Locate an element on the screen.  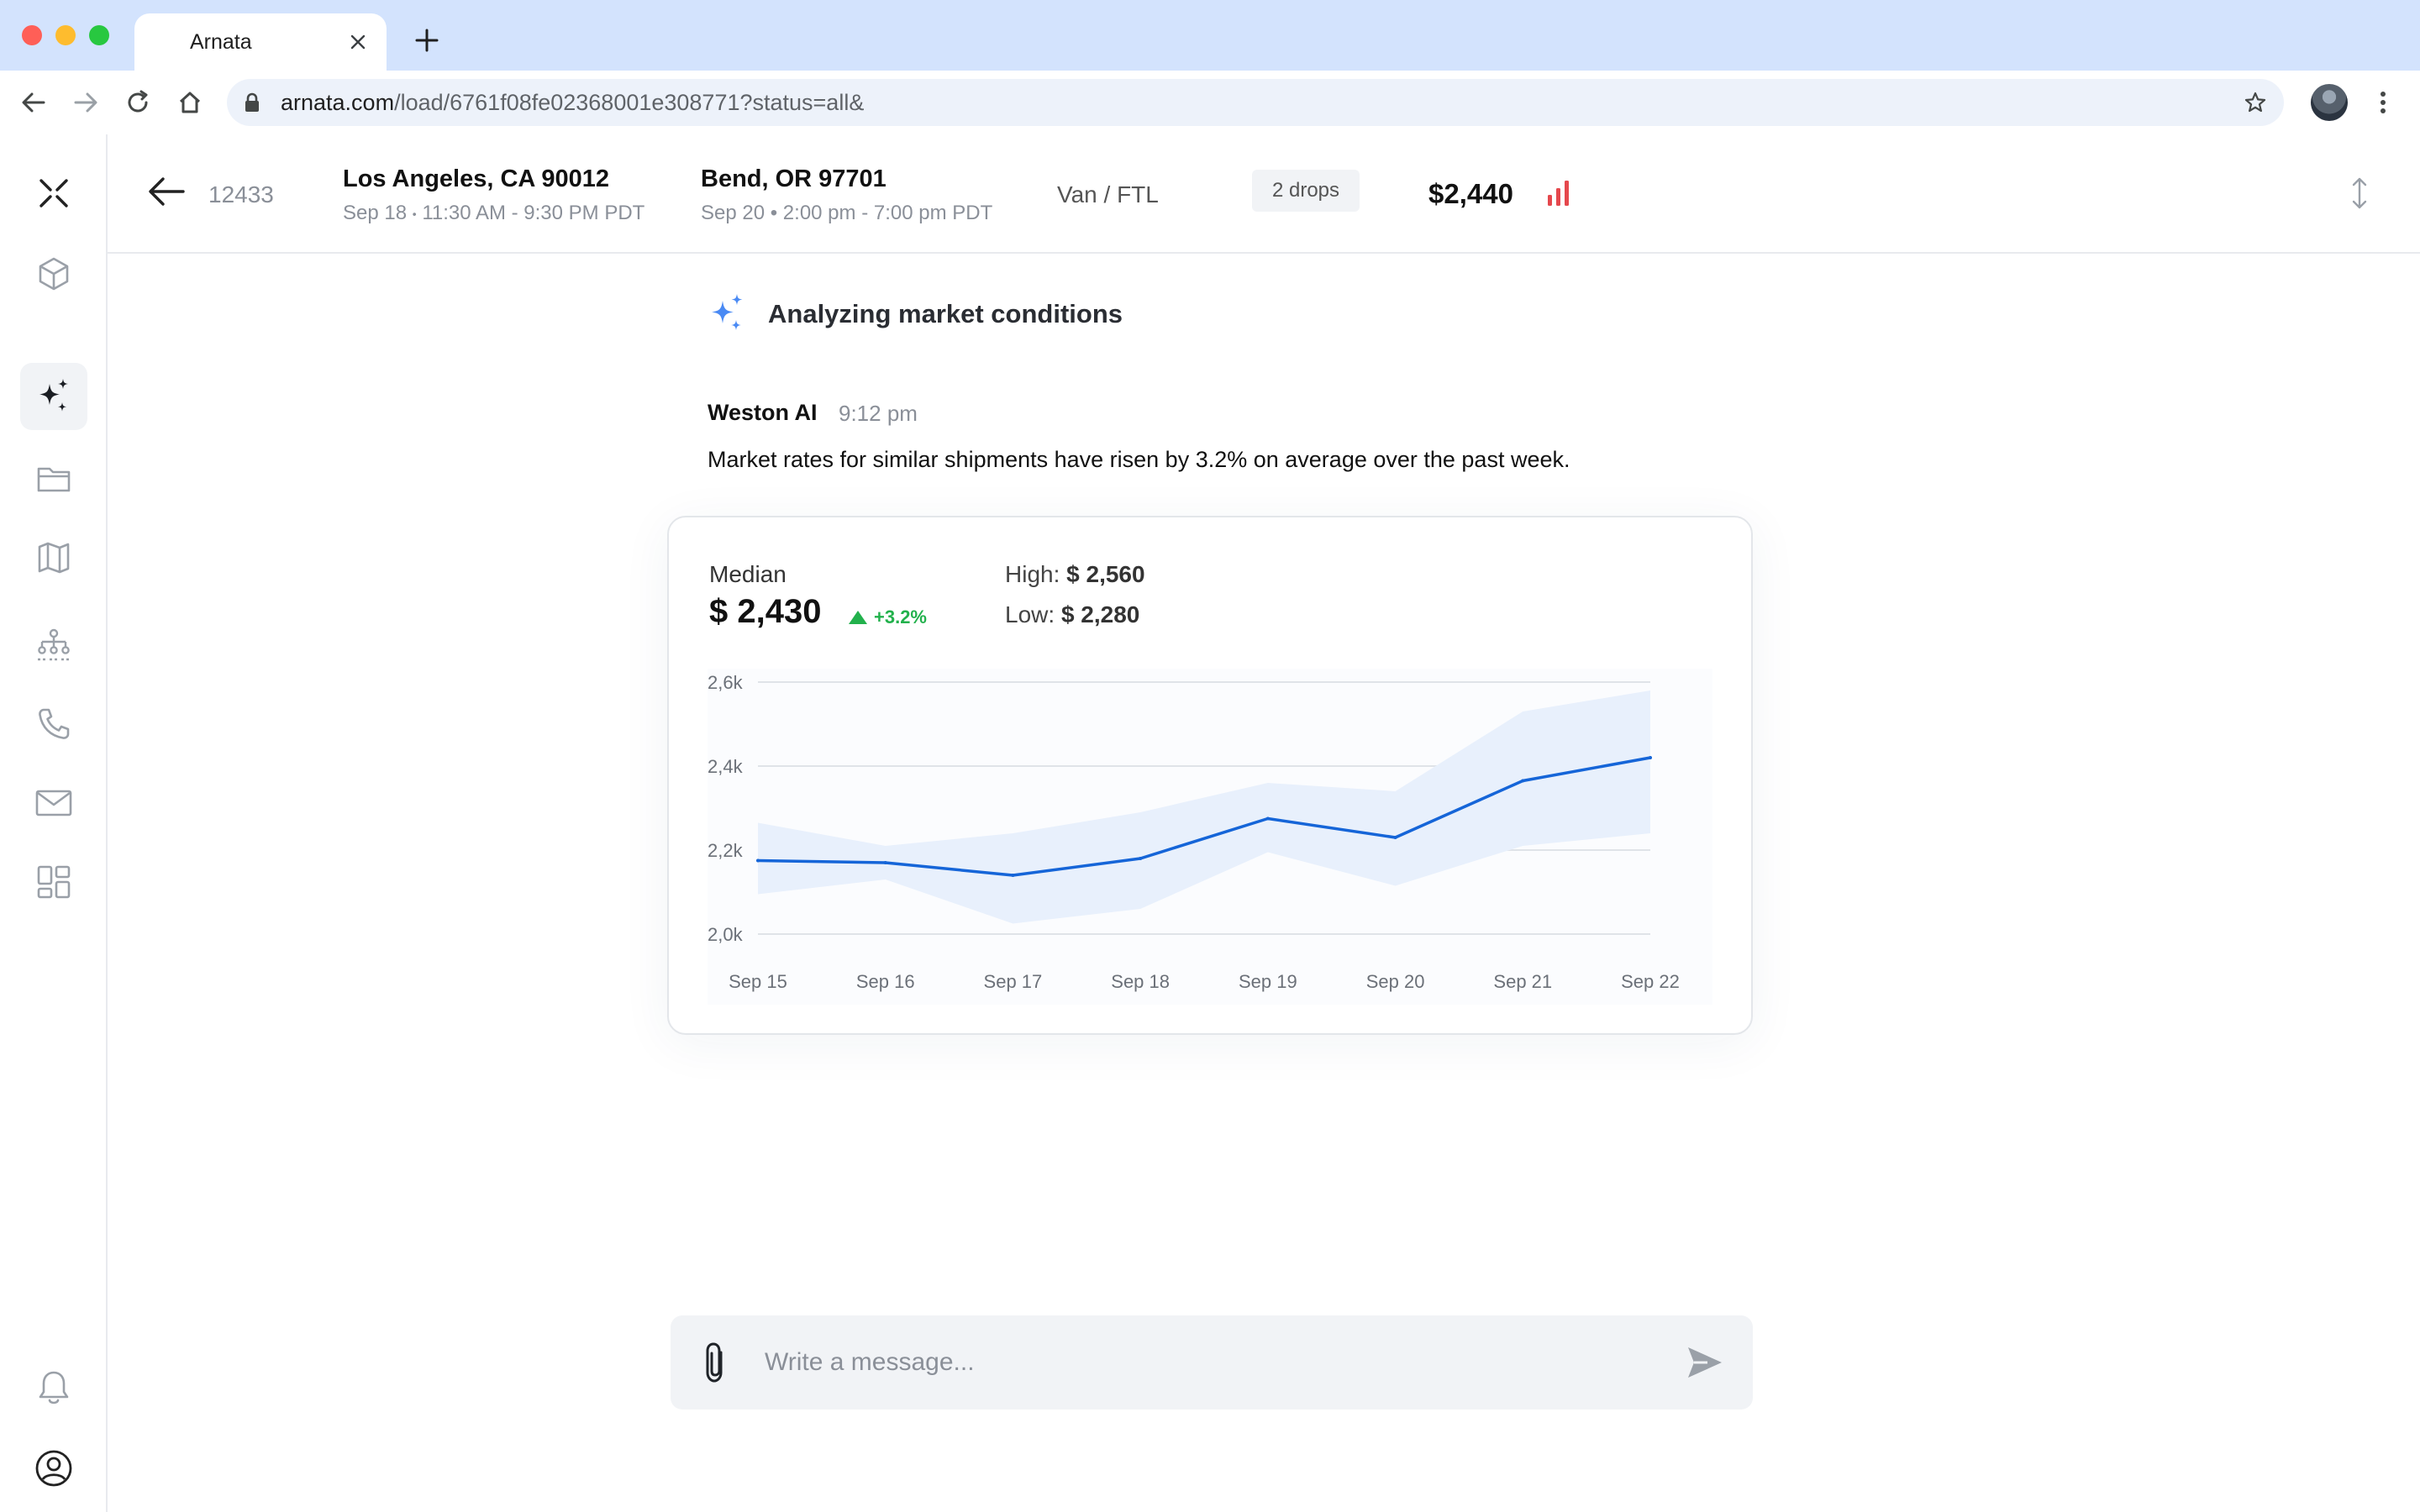
median-value: $ 2,430 is located at coordinates (765, 611).